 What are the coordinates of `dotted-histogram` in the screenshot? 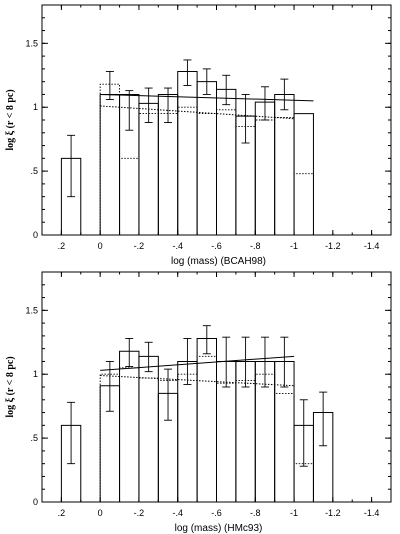 It's located at (206, 428).